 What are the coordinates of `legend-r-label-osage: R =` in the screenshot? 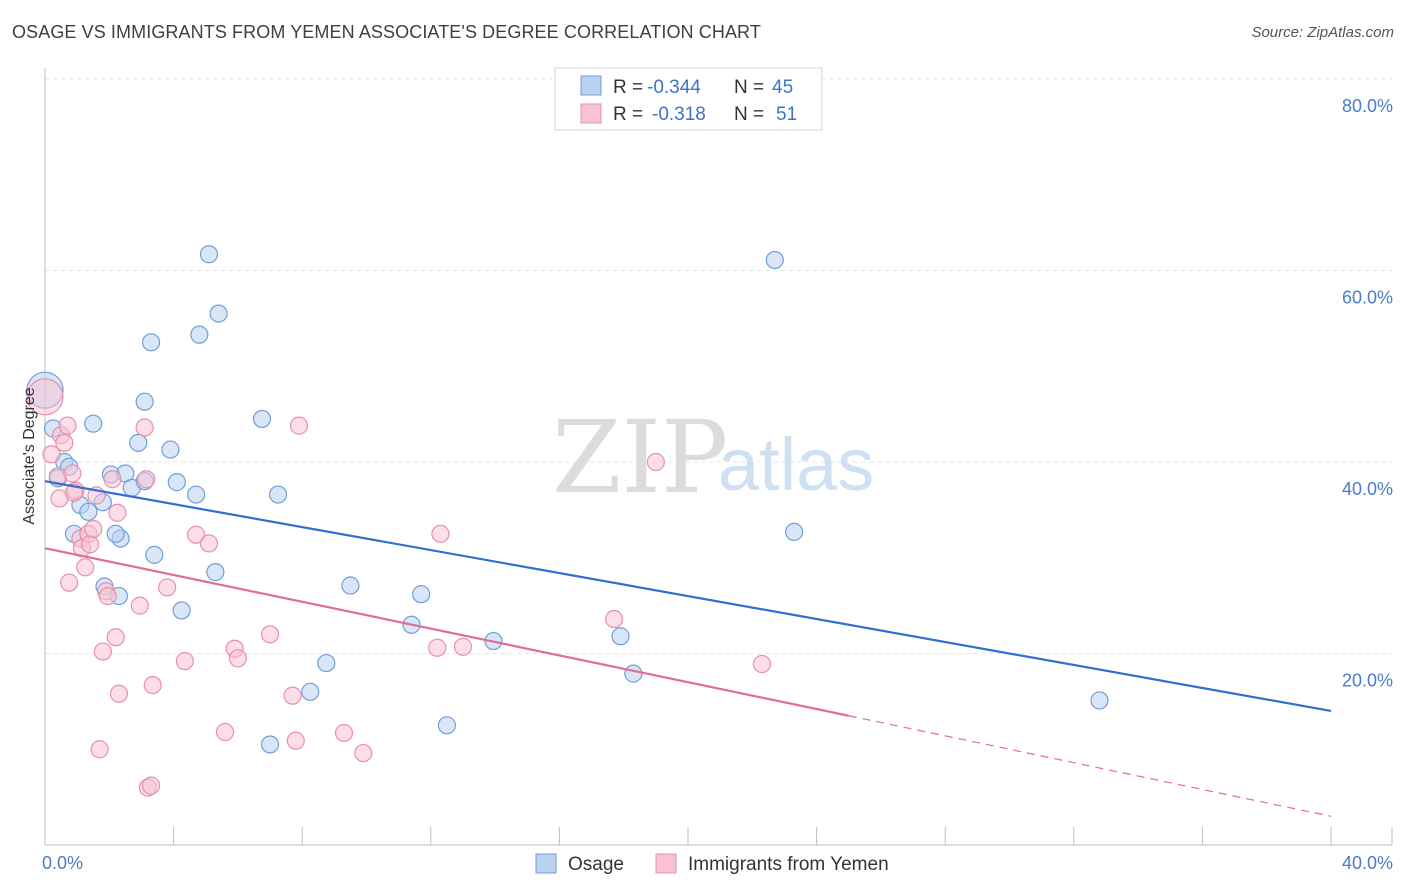 It's located at (628, 87).